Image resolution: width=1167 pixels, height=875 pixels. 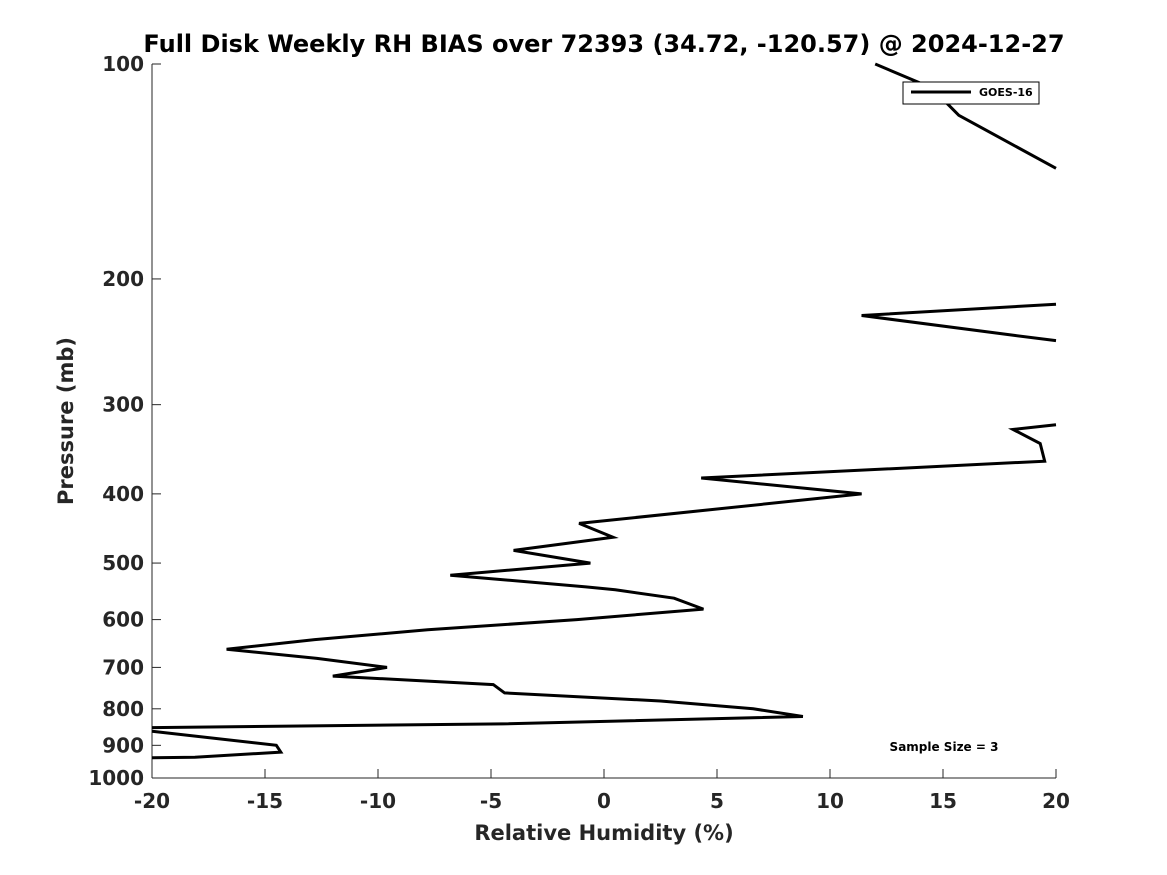 I want to click on y-tick-label: 1000, so click(x=116, y=778).